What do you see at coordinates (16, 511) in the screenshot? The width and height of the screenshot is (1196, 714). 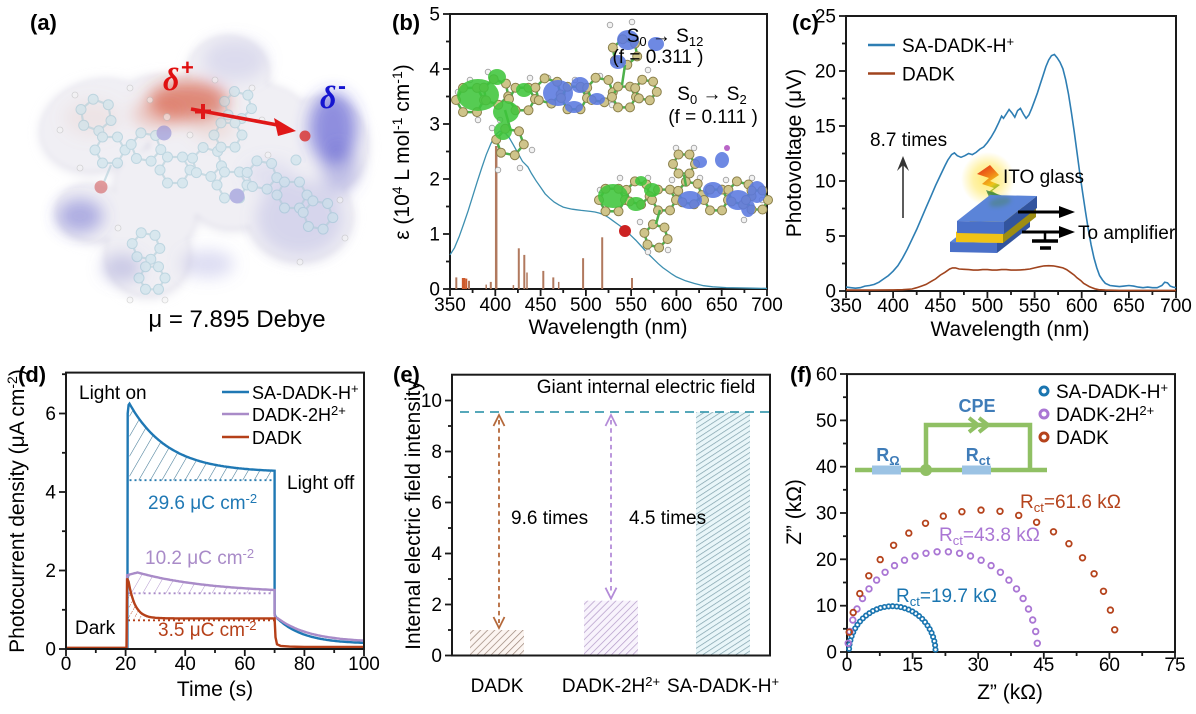 I see `svg-text: Photocurrent density (μA cm-2)` at bounding box center [16, 511].